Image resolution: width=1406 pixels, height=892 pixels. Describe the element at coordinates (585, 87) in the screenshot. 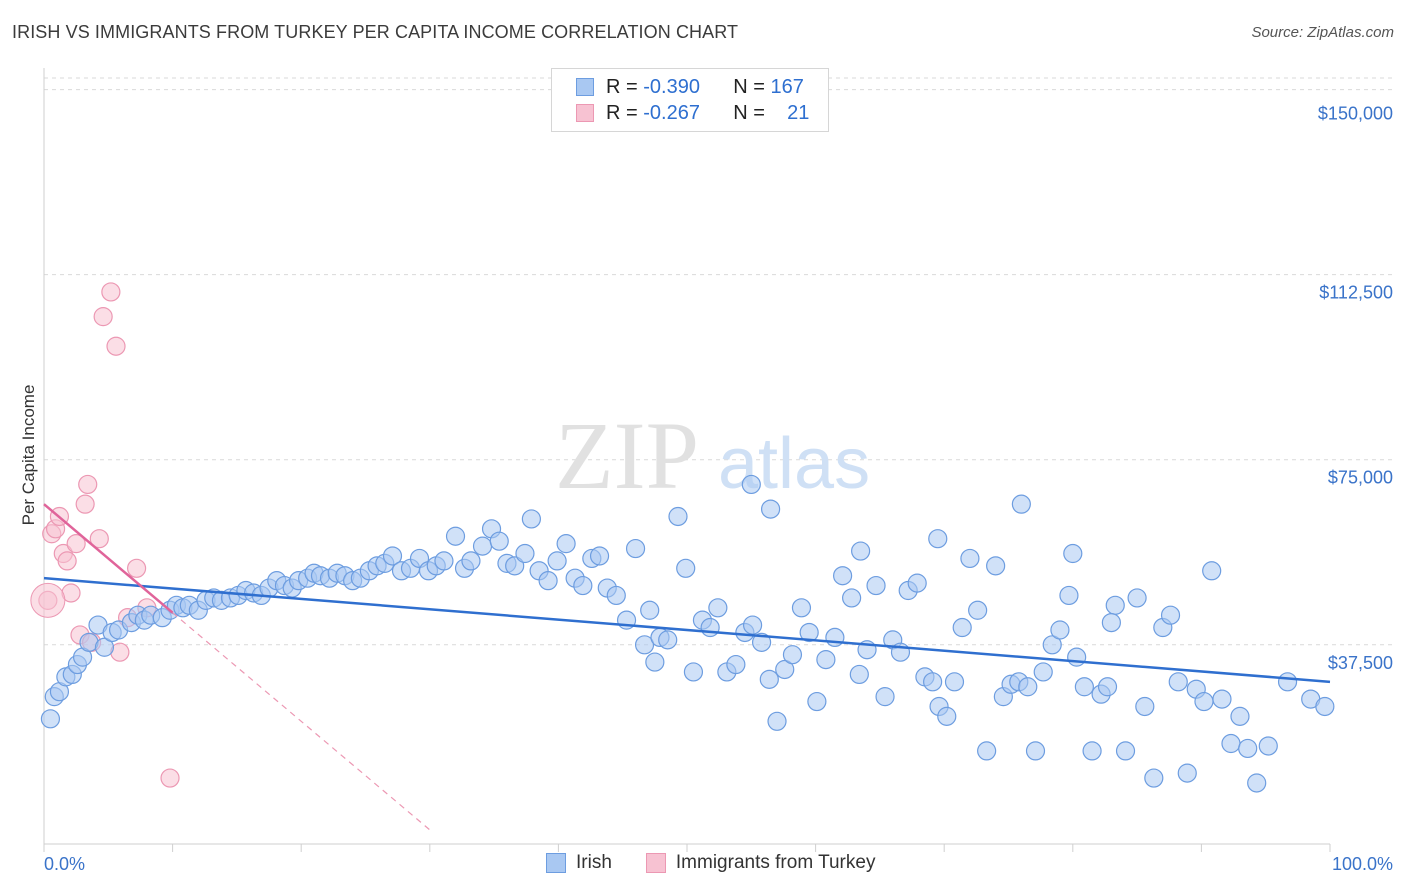

I see `irish-swatch` at that location.